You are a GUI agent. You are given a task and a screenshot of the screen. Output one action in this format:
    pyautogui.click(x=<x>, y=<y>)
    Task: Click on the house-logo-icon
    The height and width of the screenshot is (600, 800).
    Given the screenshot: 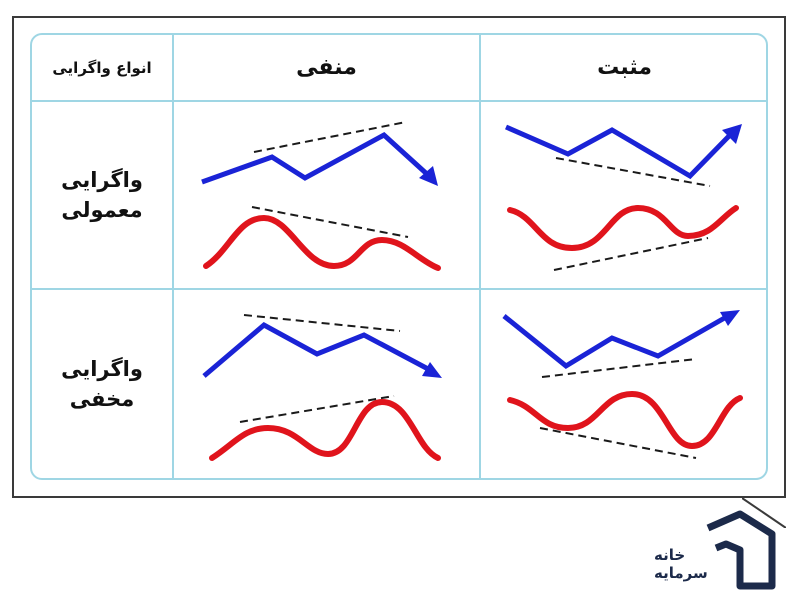 What is the action you would take?
    pyautogui.click(x=741, y=550)
    